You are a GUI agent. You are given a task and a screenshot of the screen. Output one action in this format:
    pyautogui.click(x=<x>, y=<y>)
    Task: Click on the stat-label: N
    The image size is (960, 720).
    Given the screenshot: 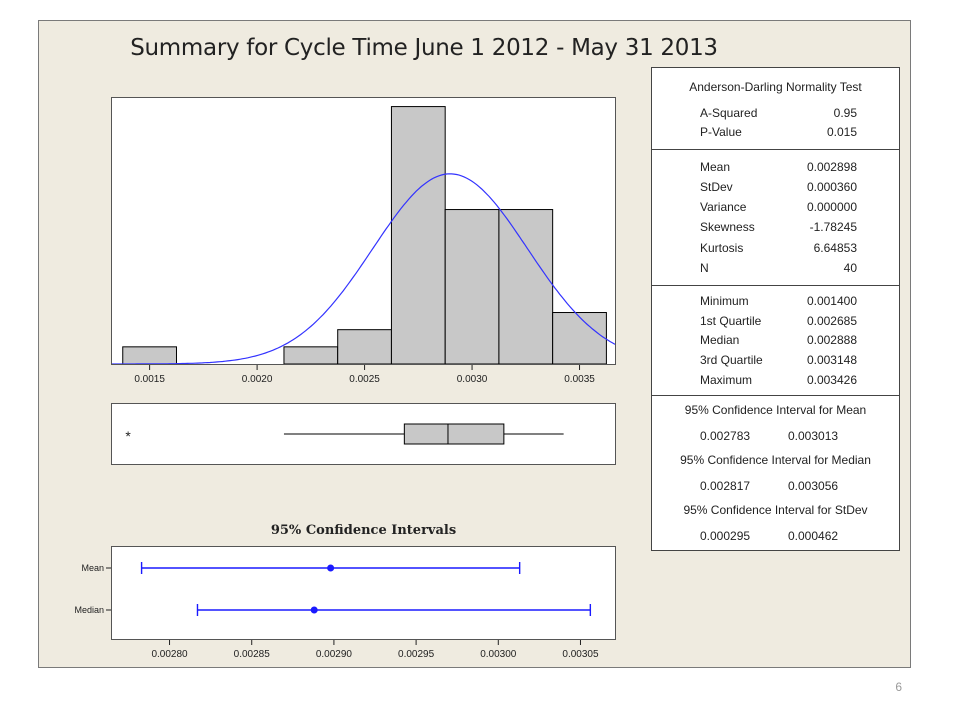 What is the action you would take?
    pyautogui.click(x=704, y=268)
    